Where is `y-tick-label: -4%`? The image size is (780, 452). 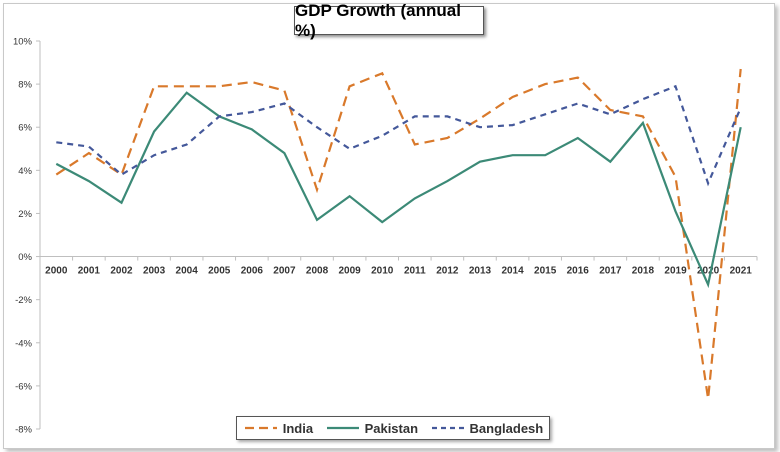 y-tick-label: -4% is located at coordinates (23, 343).